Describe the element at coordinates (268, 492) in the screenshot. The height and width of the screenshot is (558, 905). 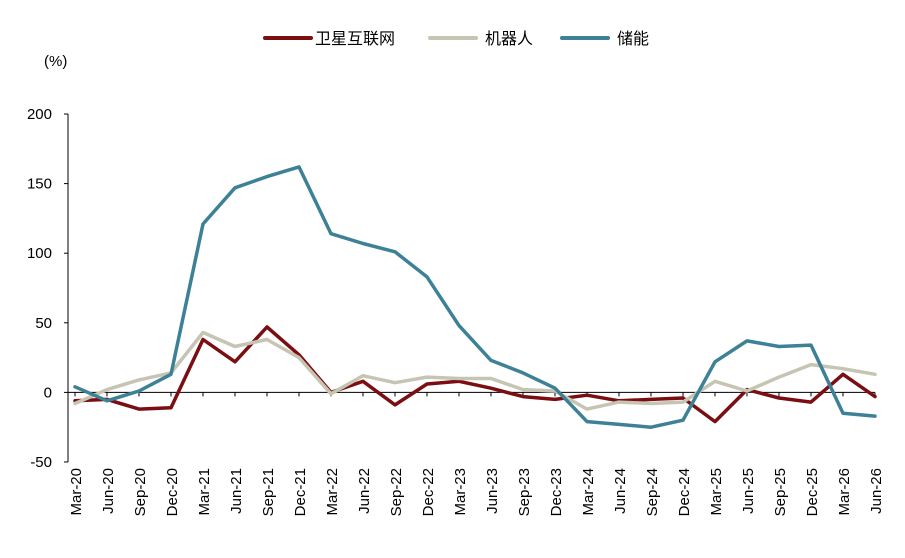
I see `x-tick-label: Sep-21` at that location.